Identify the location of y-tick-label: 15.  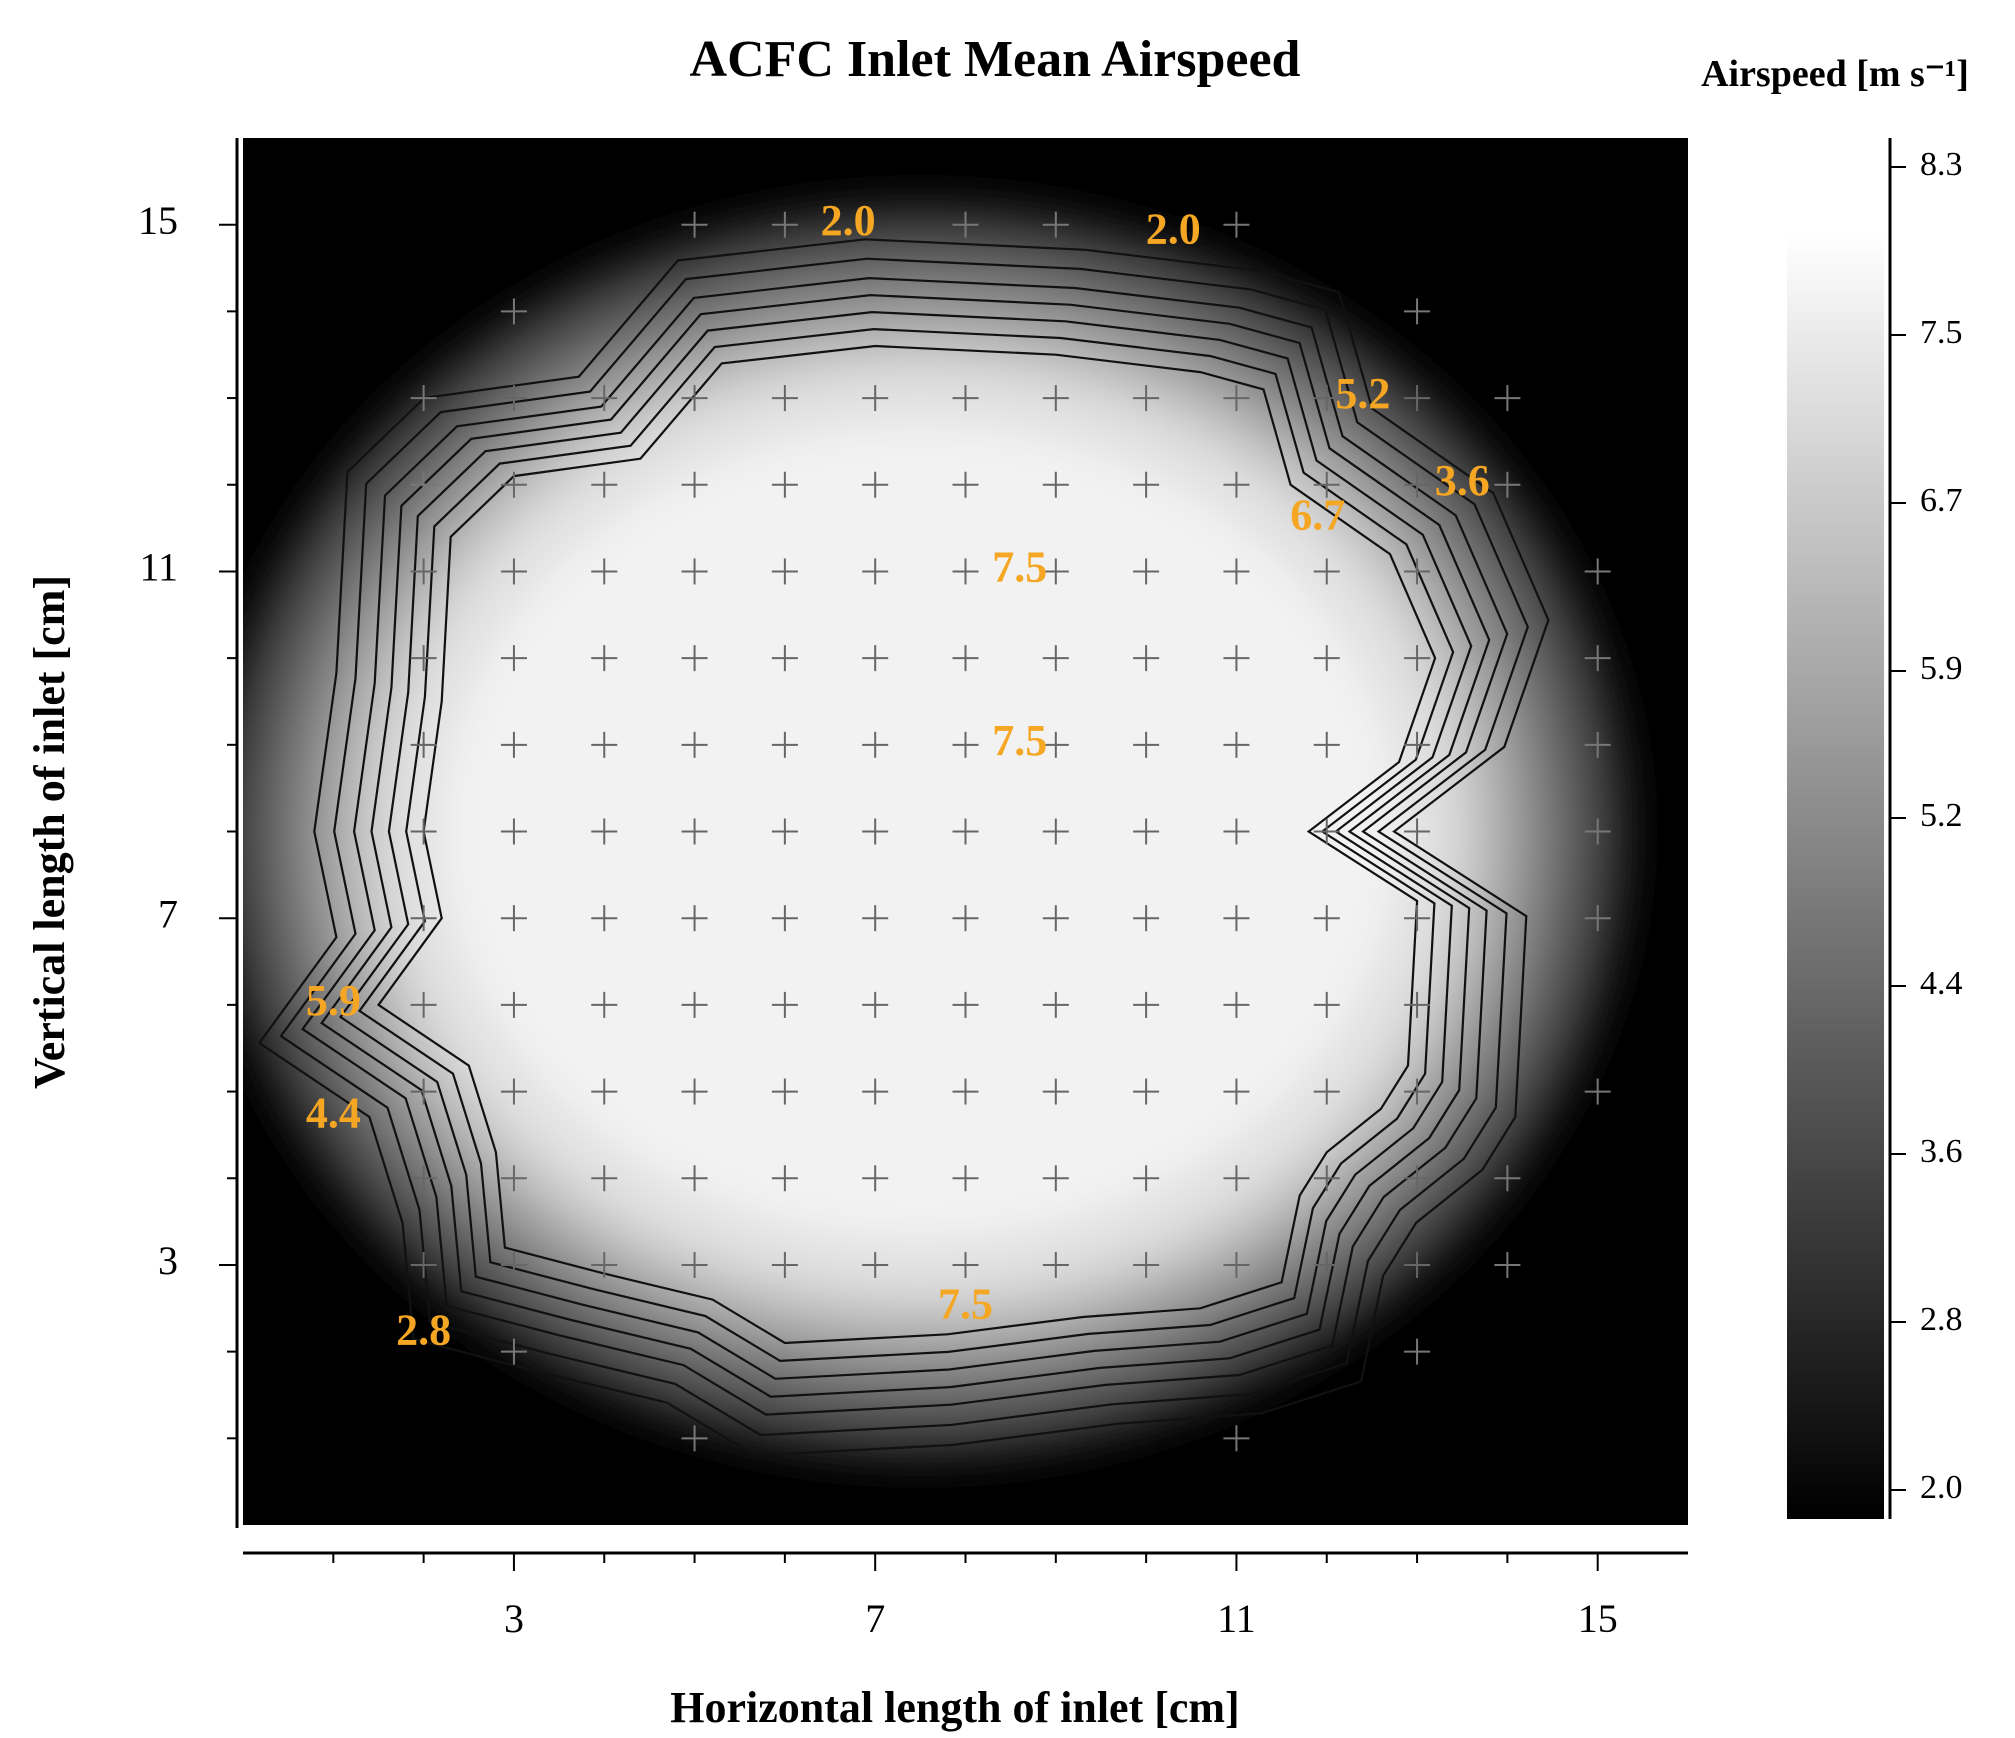
(158, 220).